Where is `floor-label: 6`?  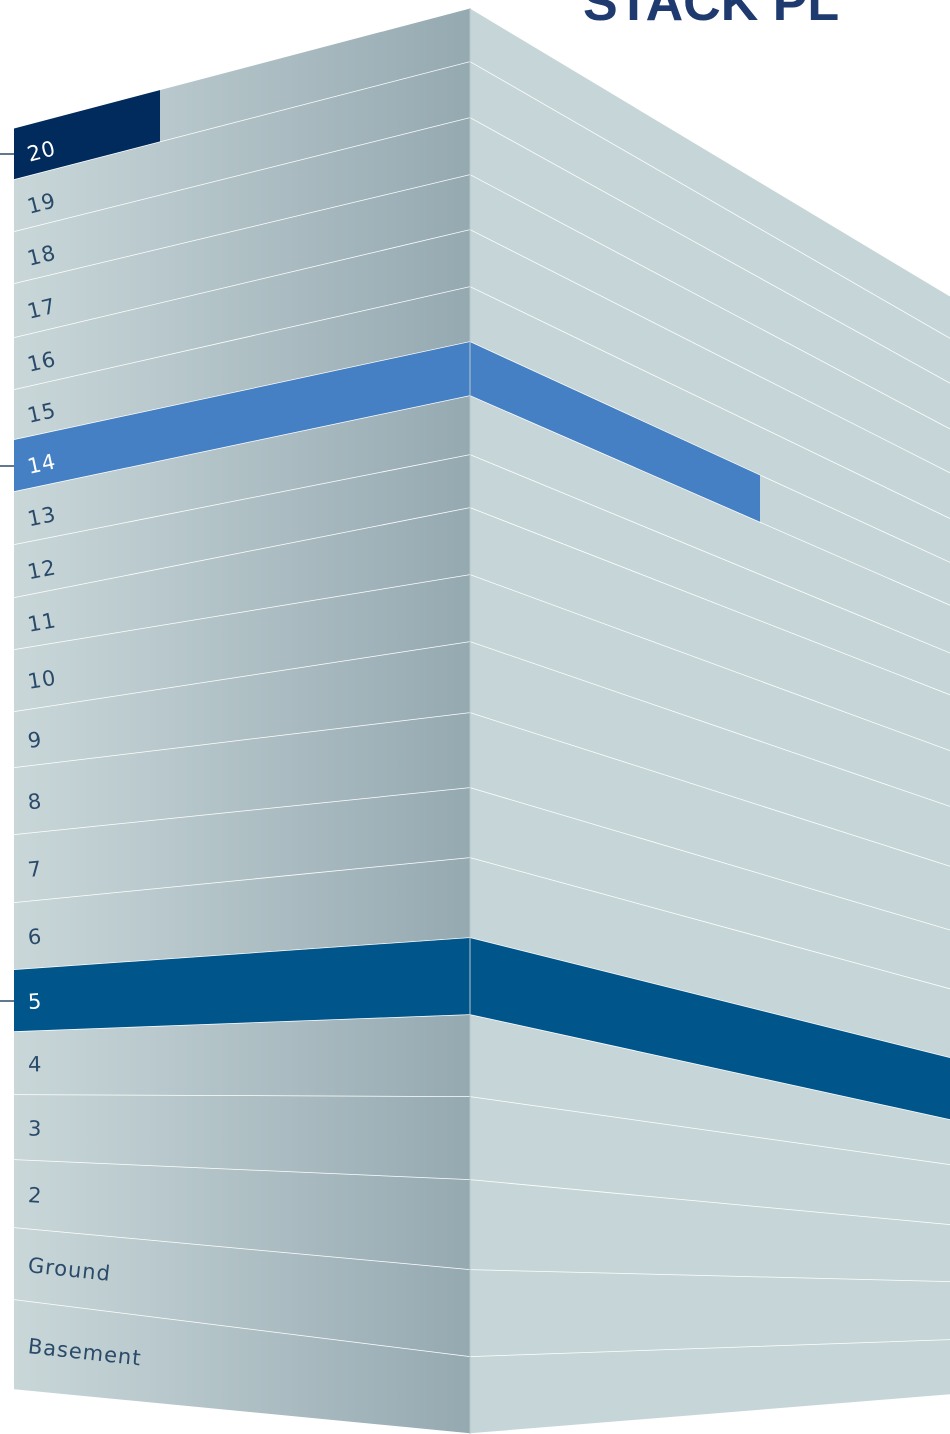
floor-label: 6 is located at coordinates (35, 936).